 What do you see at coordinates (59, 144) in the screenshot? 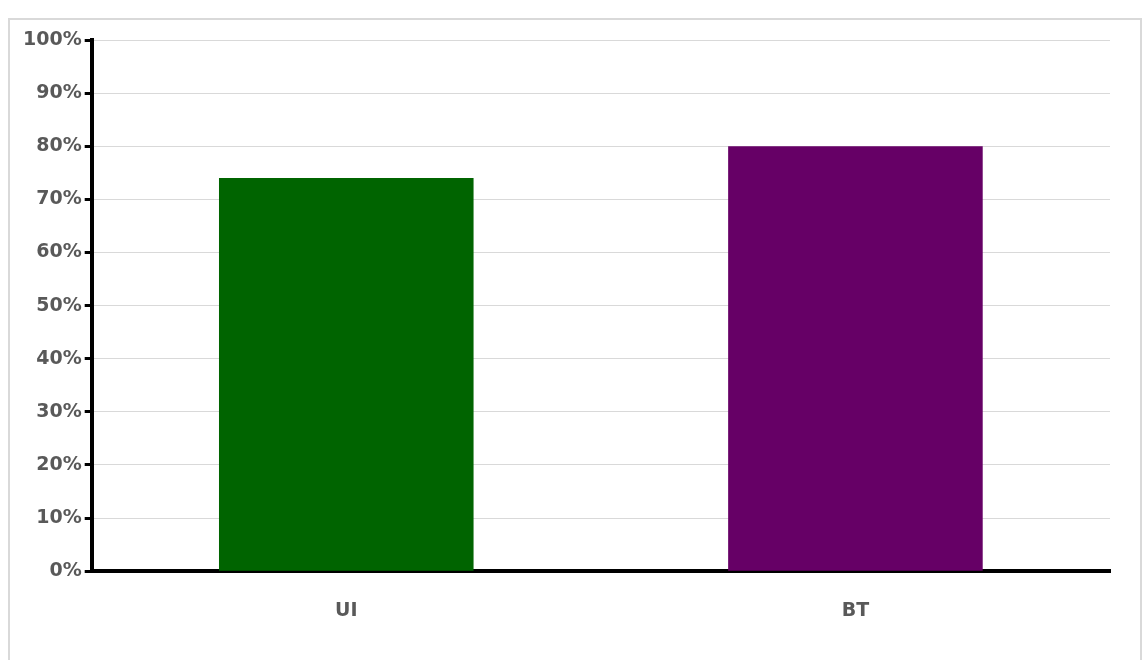
I see `y-tick-label: 80%` at bounding box center [59, 144].